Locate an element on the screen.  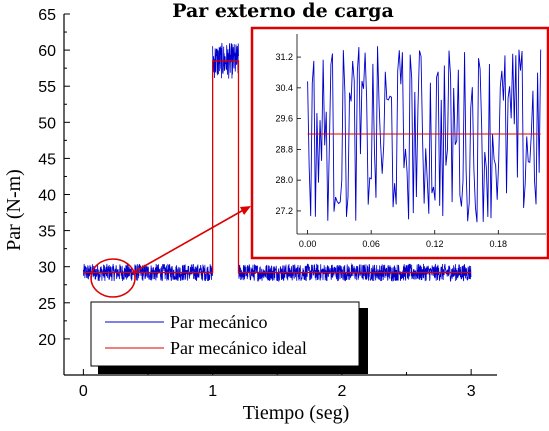
zoom-arrow-head is located at coordinates (245, 210).